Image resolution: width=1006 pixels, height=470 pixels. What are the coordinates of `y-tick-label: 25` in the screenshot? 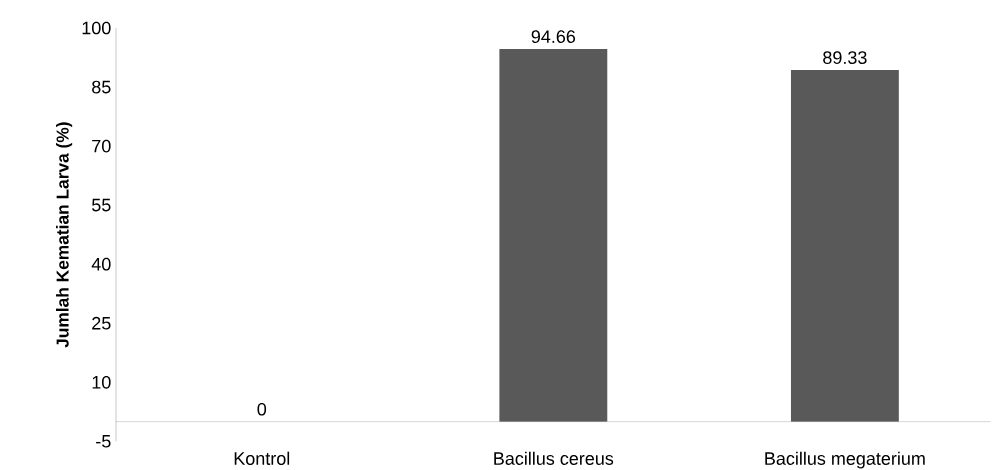 It's located at (101, 323).